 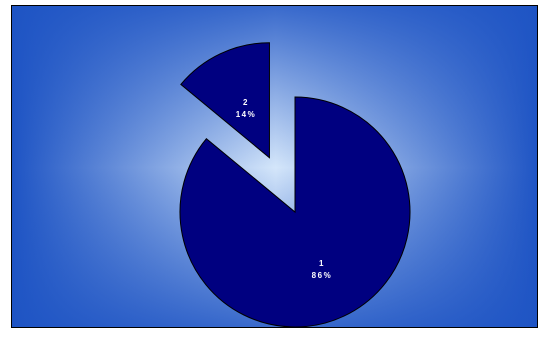 What do you see at coordinates (246, 102) in the screenshot?
I see `slice-category-label-2: 2` at bounding box center [246, 102].